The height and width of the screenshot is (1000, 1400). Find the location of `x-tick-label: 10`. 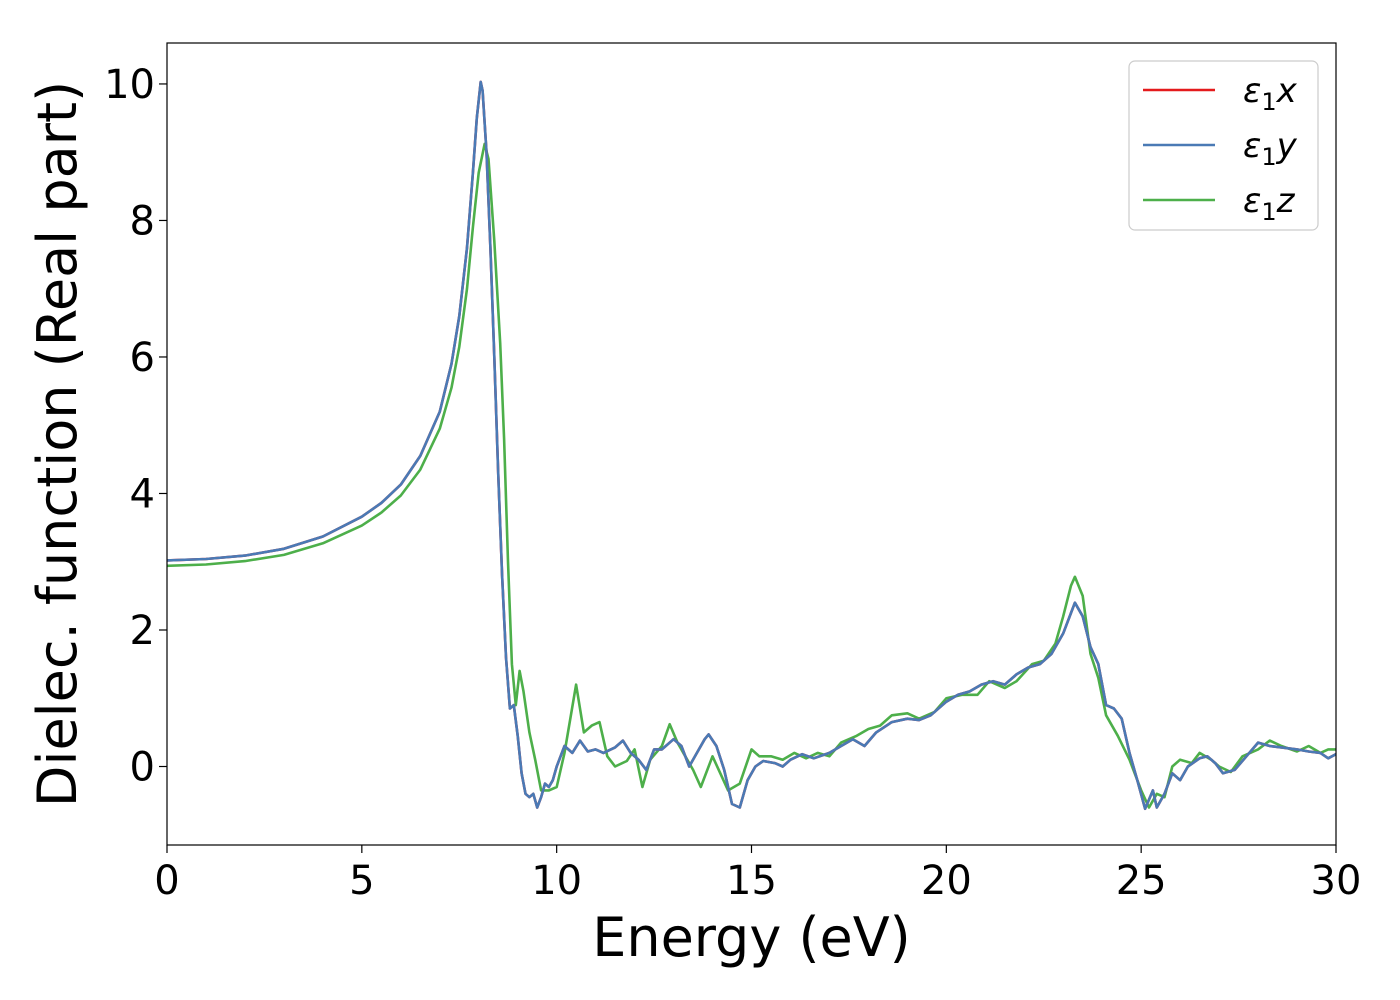

x-tick-label: 10 is located at coordinates (556, 881).